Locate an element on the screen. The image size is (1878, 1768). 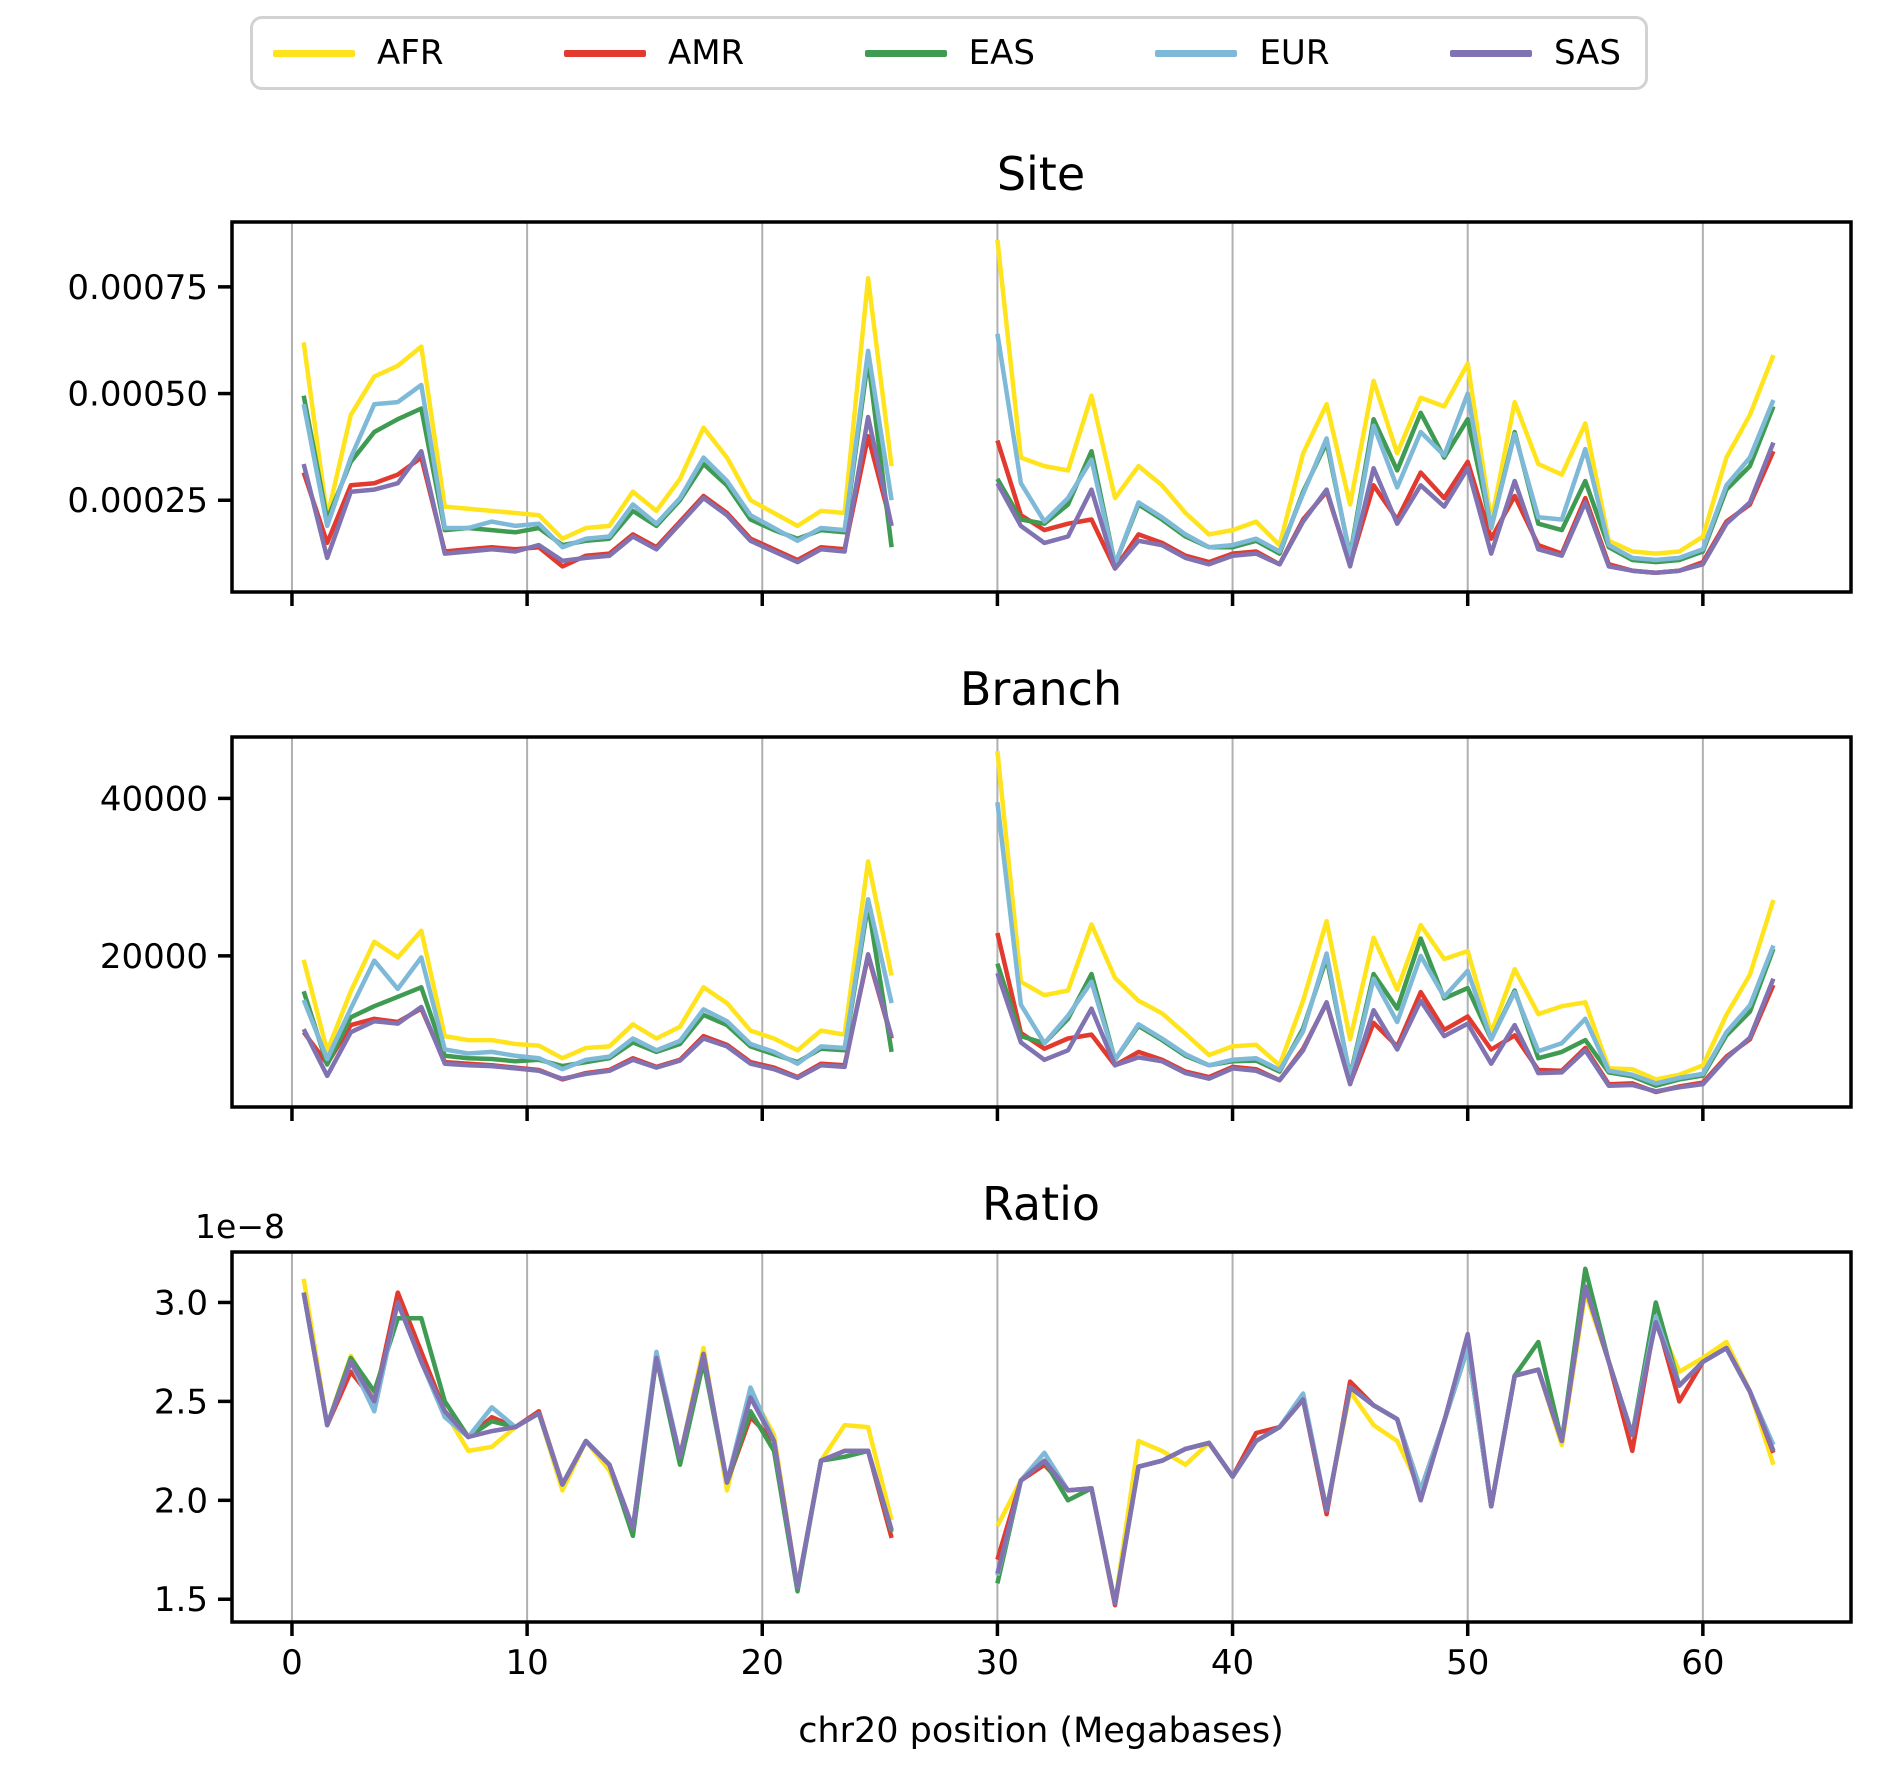
ratio-y-tick-label-2: 2.0 is located at coordinates (181, 1501).